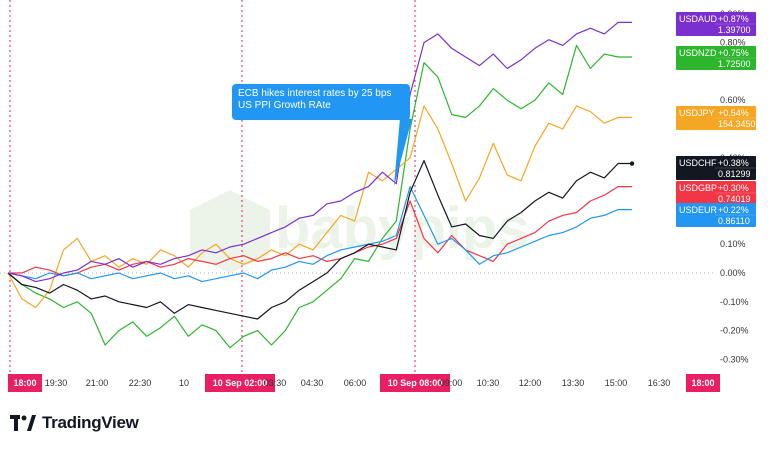 The width and height of the screenshot is (780, 449). I want to click on legend-series-change: +0.75%, so click(733, 53).